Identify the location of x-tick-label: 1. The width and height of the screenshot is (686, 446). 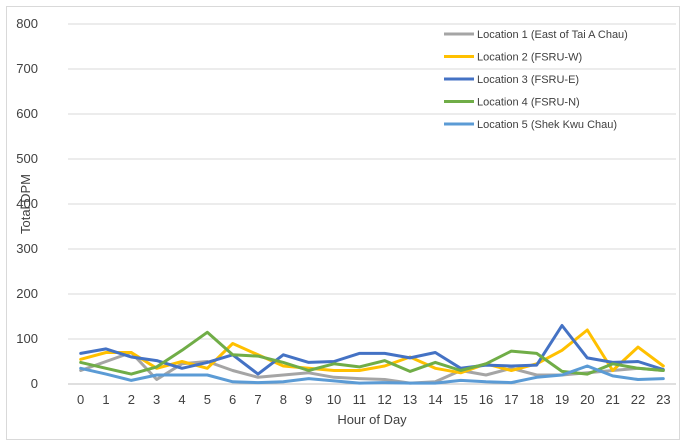
(105, 399).